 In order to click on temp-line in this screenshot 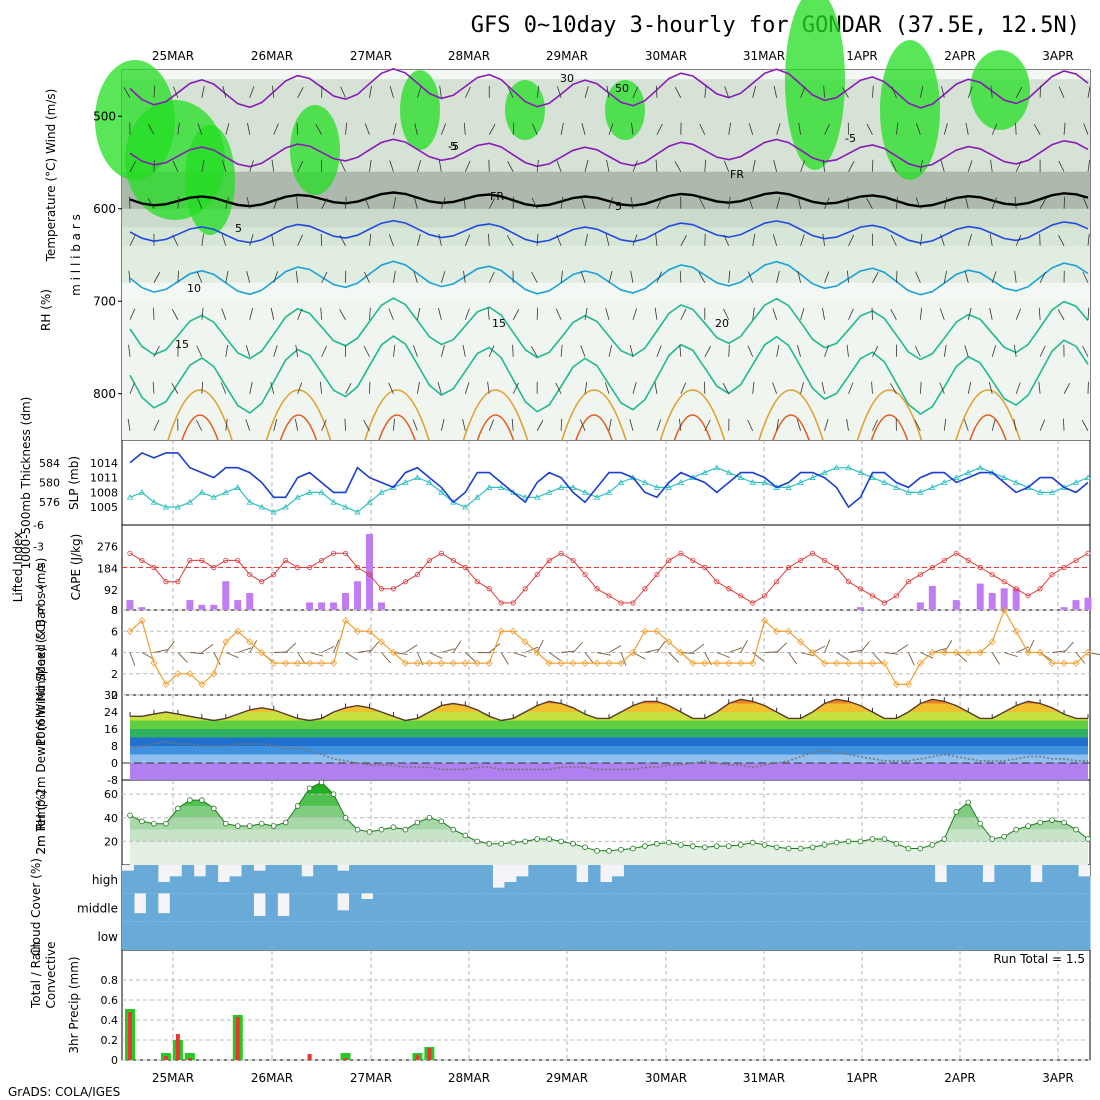, I will do `click(609, 710)`.